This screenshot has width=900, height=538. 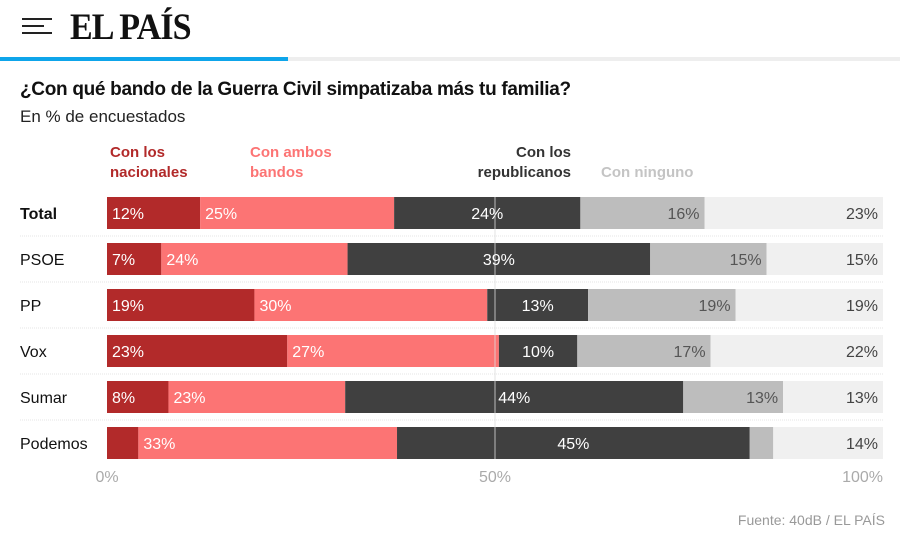 What do you see at coordinates (128, 214) in the screenshot?
I see `data-label: 12%` at bounding box center [128, 214].